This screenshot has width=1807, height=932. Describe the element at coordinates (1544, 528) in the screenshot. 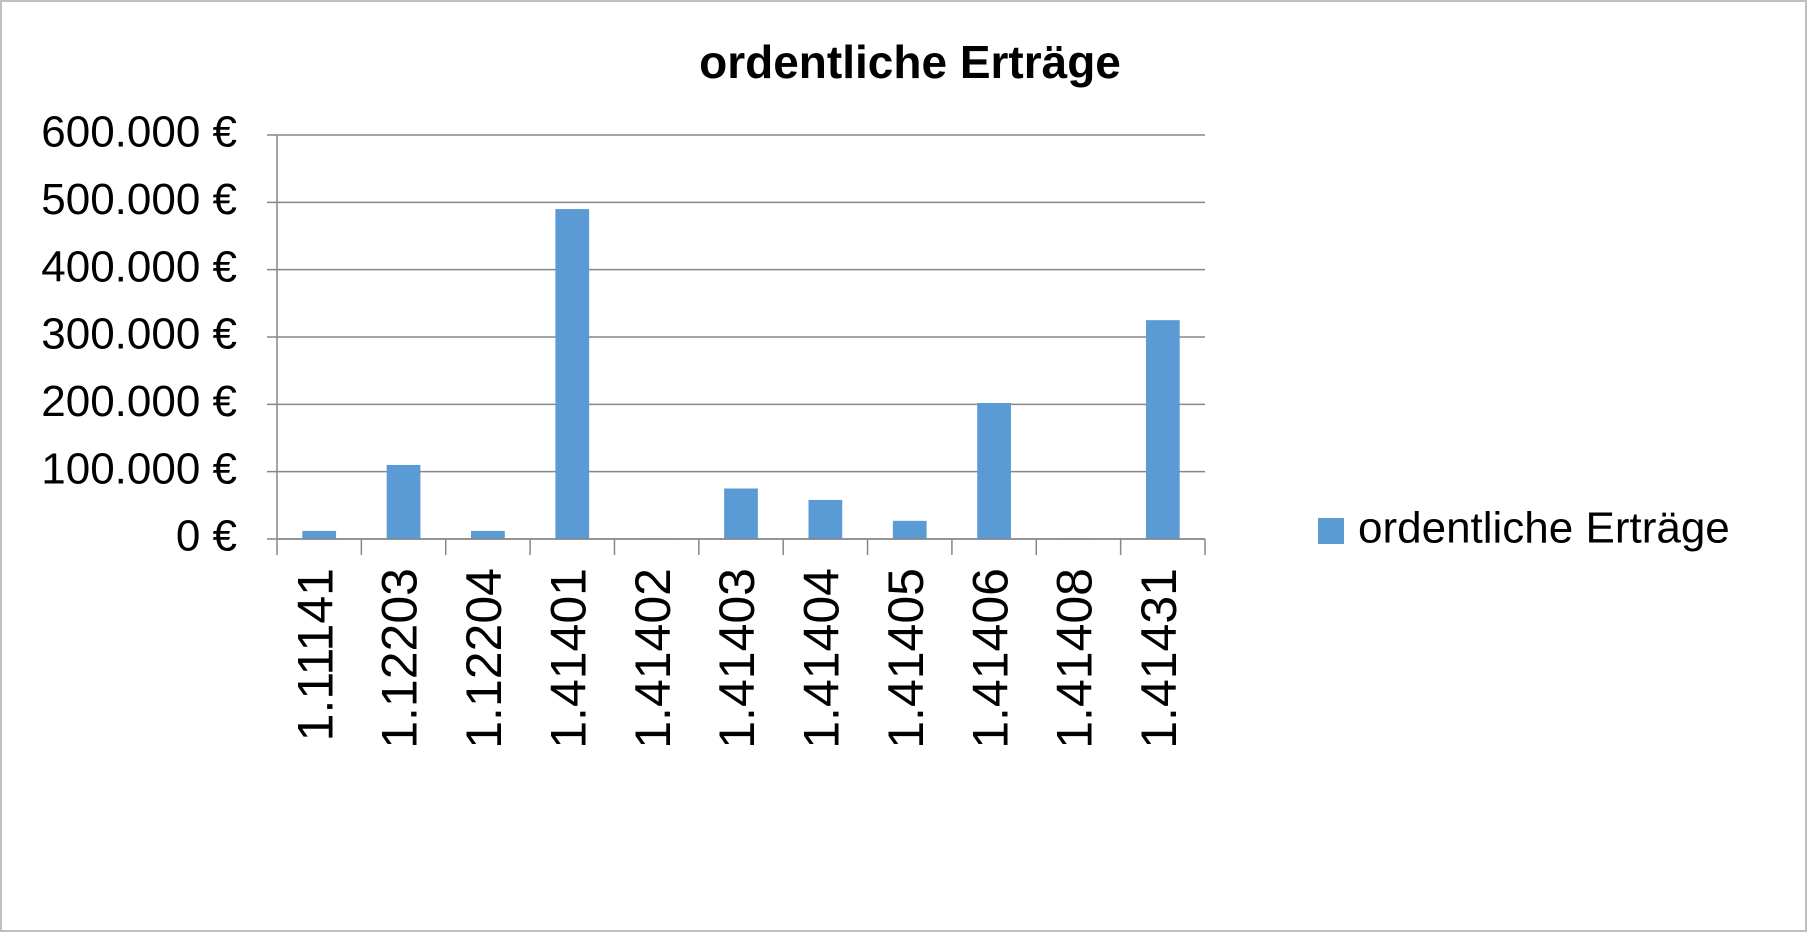

I see `legend-label: ordentliche Erträge` at that location.